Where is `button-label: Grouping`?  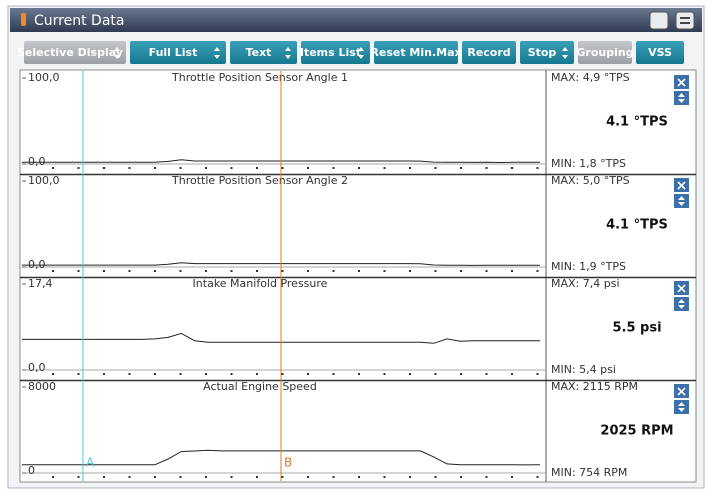
button-label: Grouping is located at coordinates (604, 52).